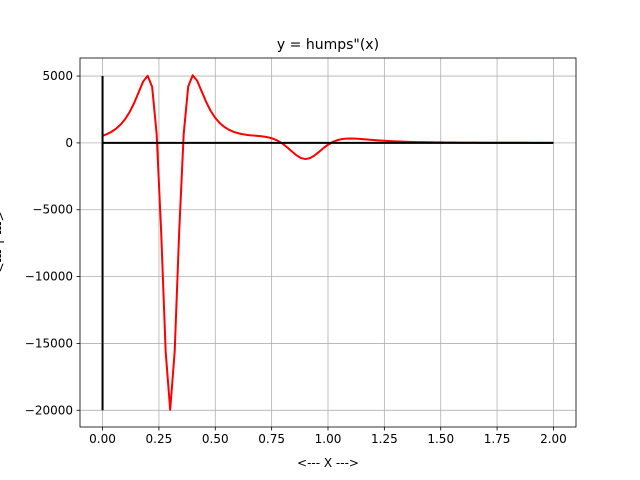 The image size is (640, 480). What do you see at coordinates (328, 463) in the screenshot?
I see `x-axis-label: <--- X --->` at bounding box center [328, 463].